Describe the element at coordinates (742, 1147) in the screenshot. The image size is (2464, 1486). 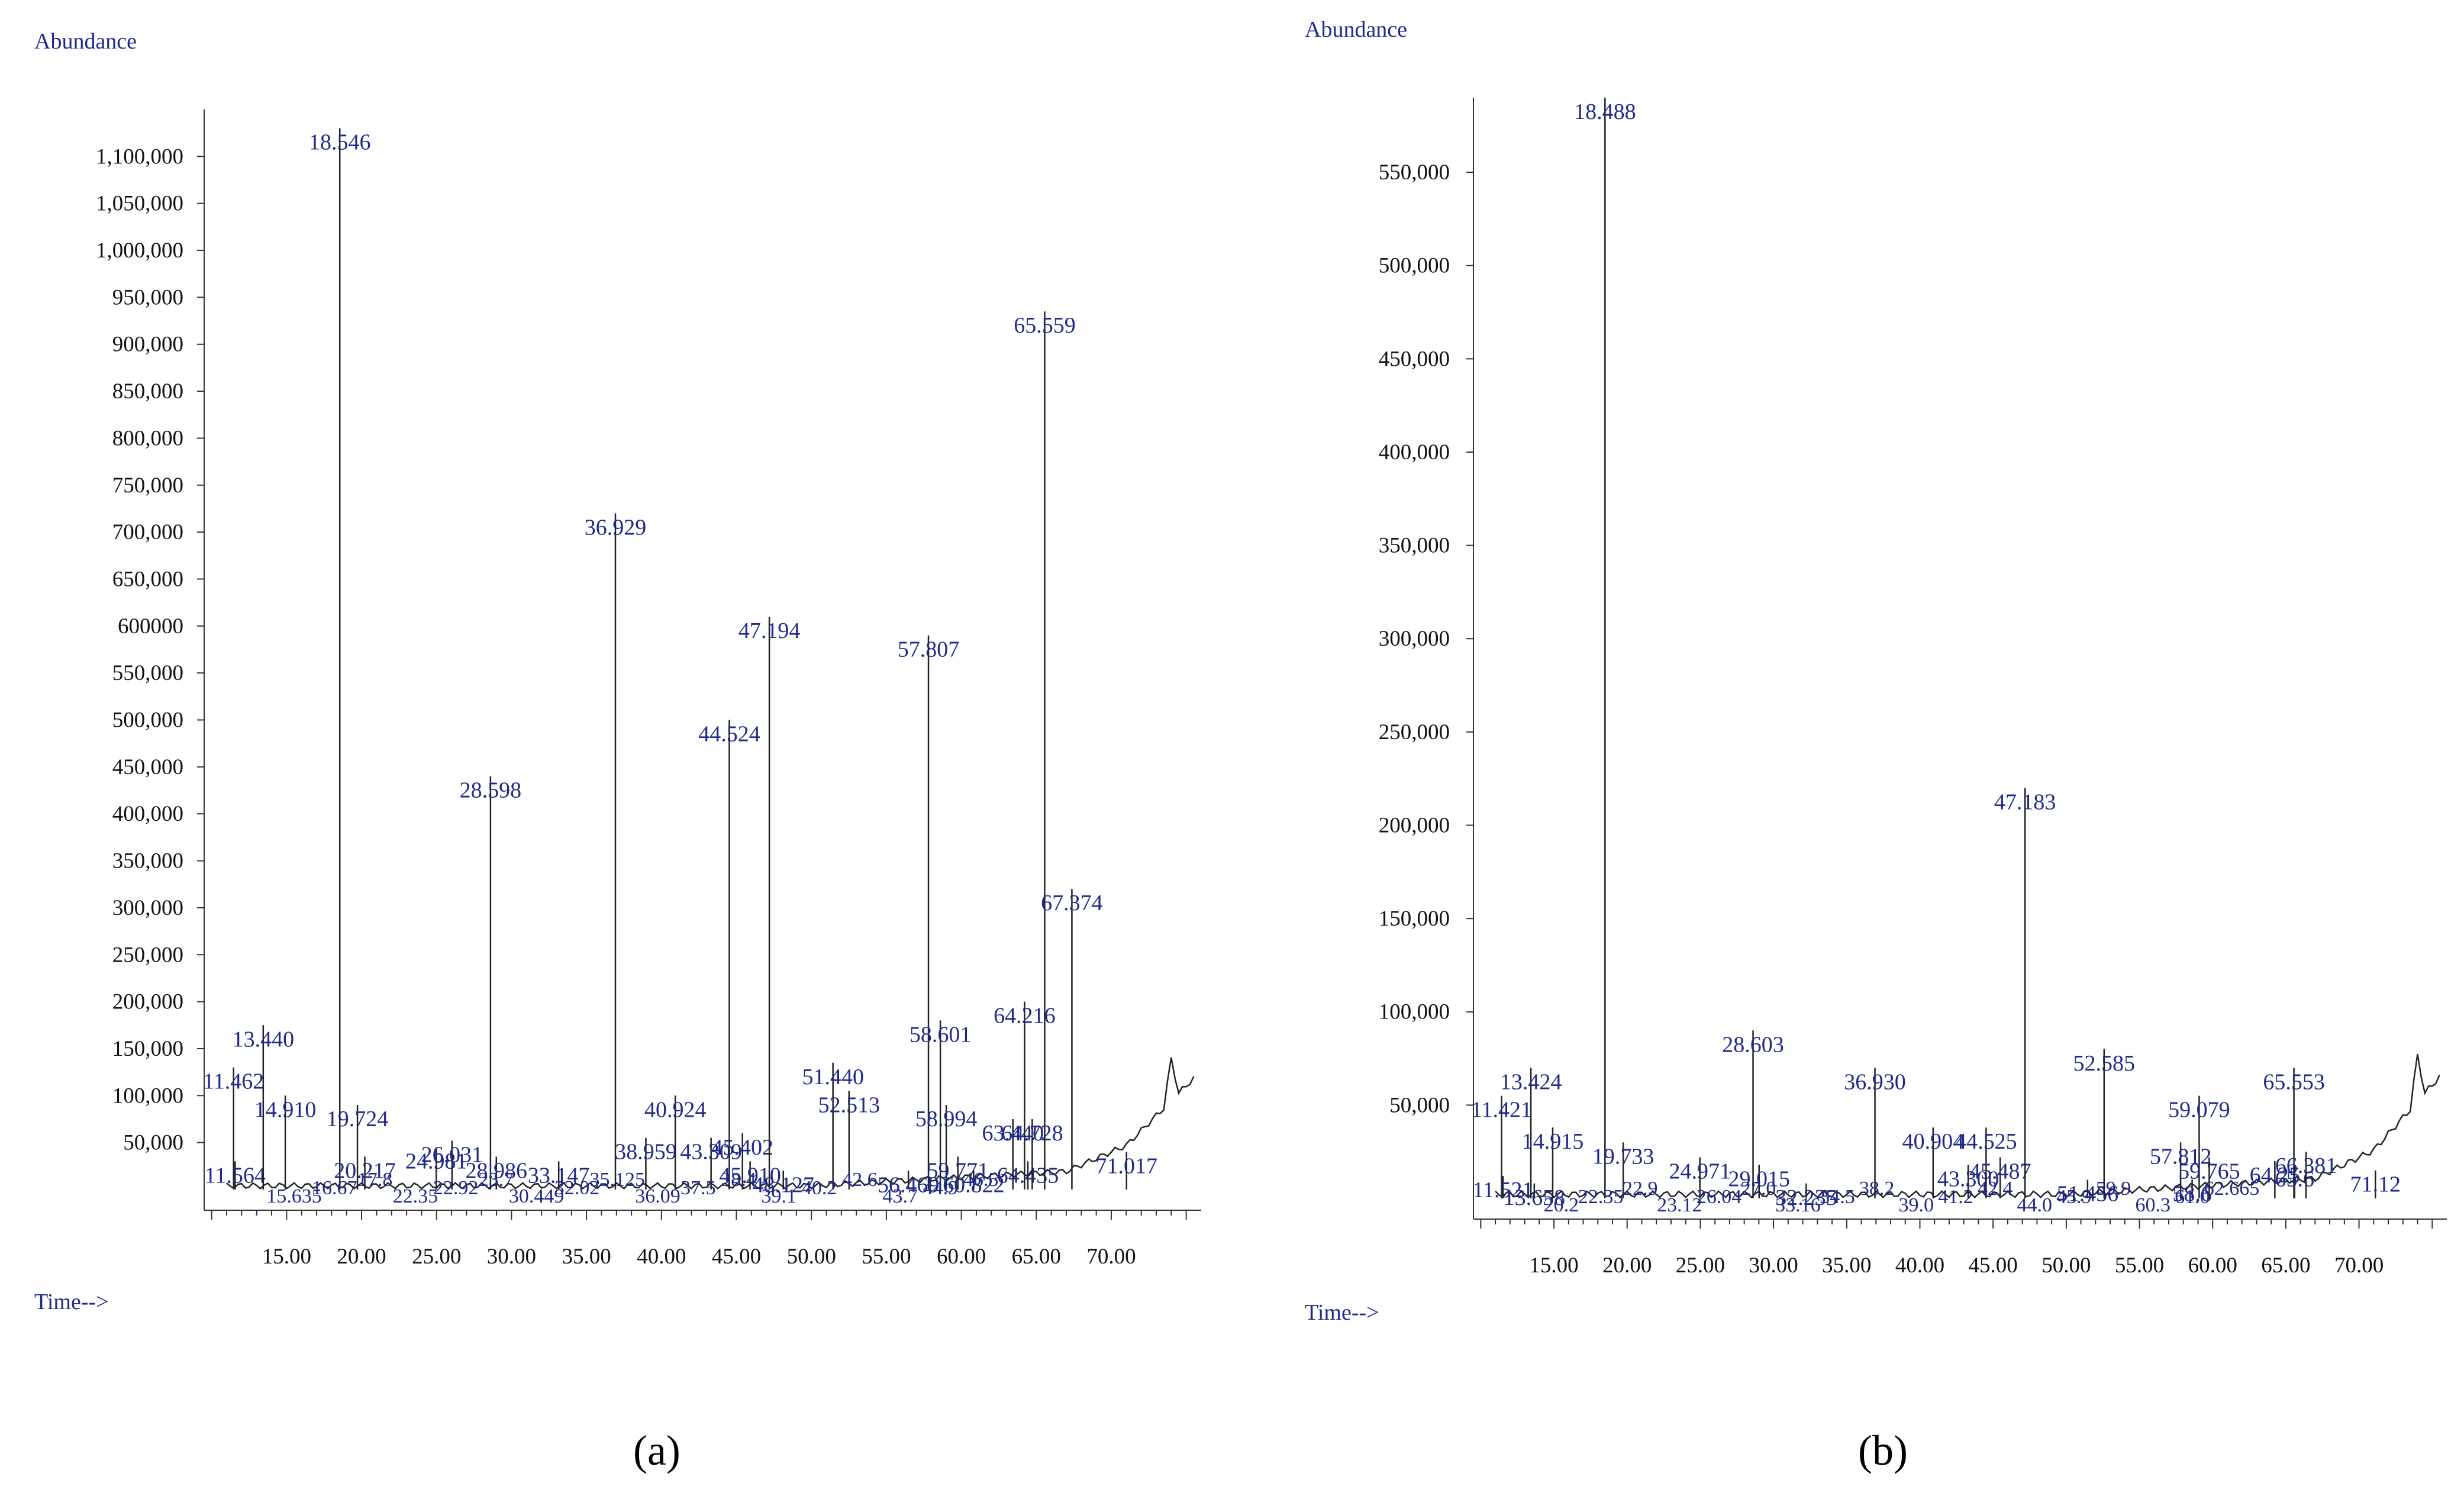
I see `peak-label: 45.402` at that location.